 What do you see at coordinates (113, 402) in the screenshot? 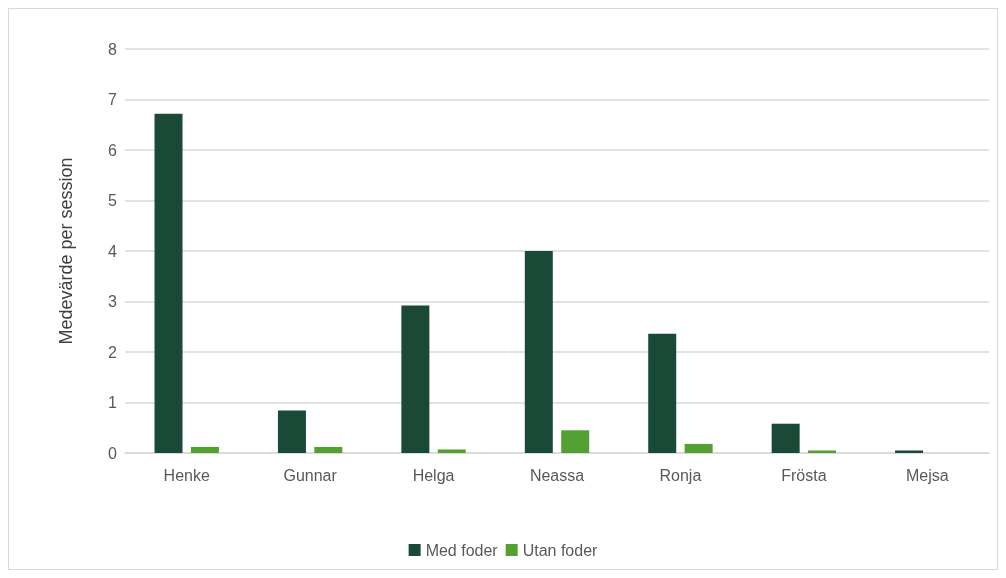
I see `y-tick-label: 1` at bounding box center [113, 402].